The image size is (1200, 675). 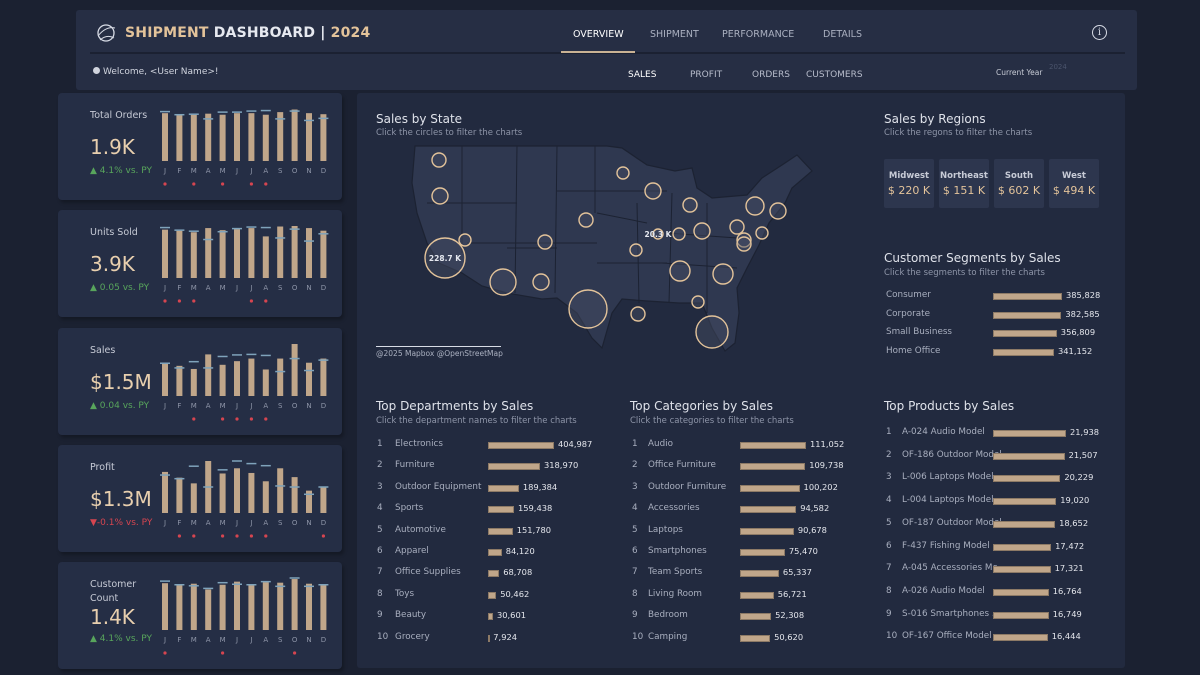 What do you see at coordinates (706, 75) in the screenshot?
I see `subtab-profit: PROFIT` at bounding box center [706, 75].